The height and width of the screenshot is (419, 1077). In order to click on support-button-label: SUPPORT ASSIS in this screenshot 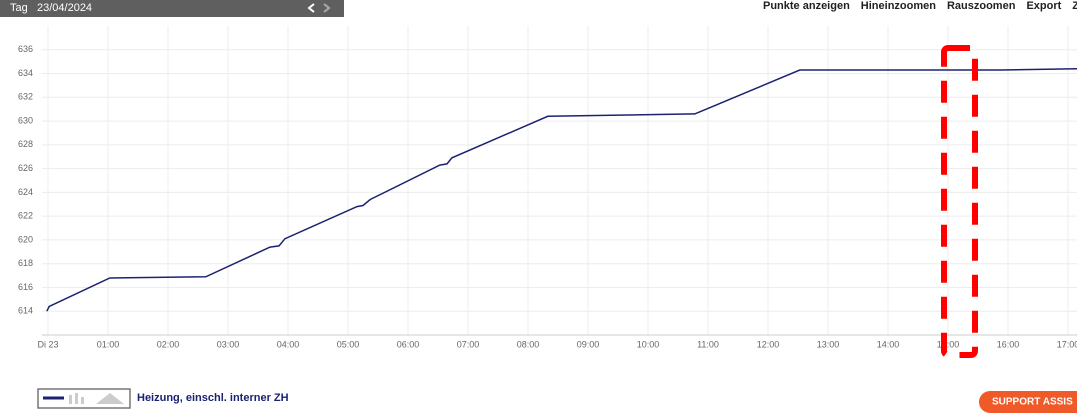, I will do `click(1032, 402)`.